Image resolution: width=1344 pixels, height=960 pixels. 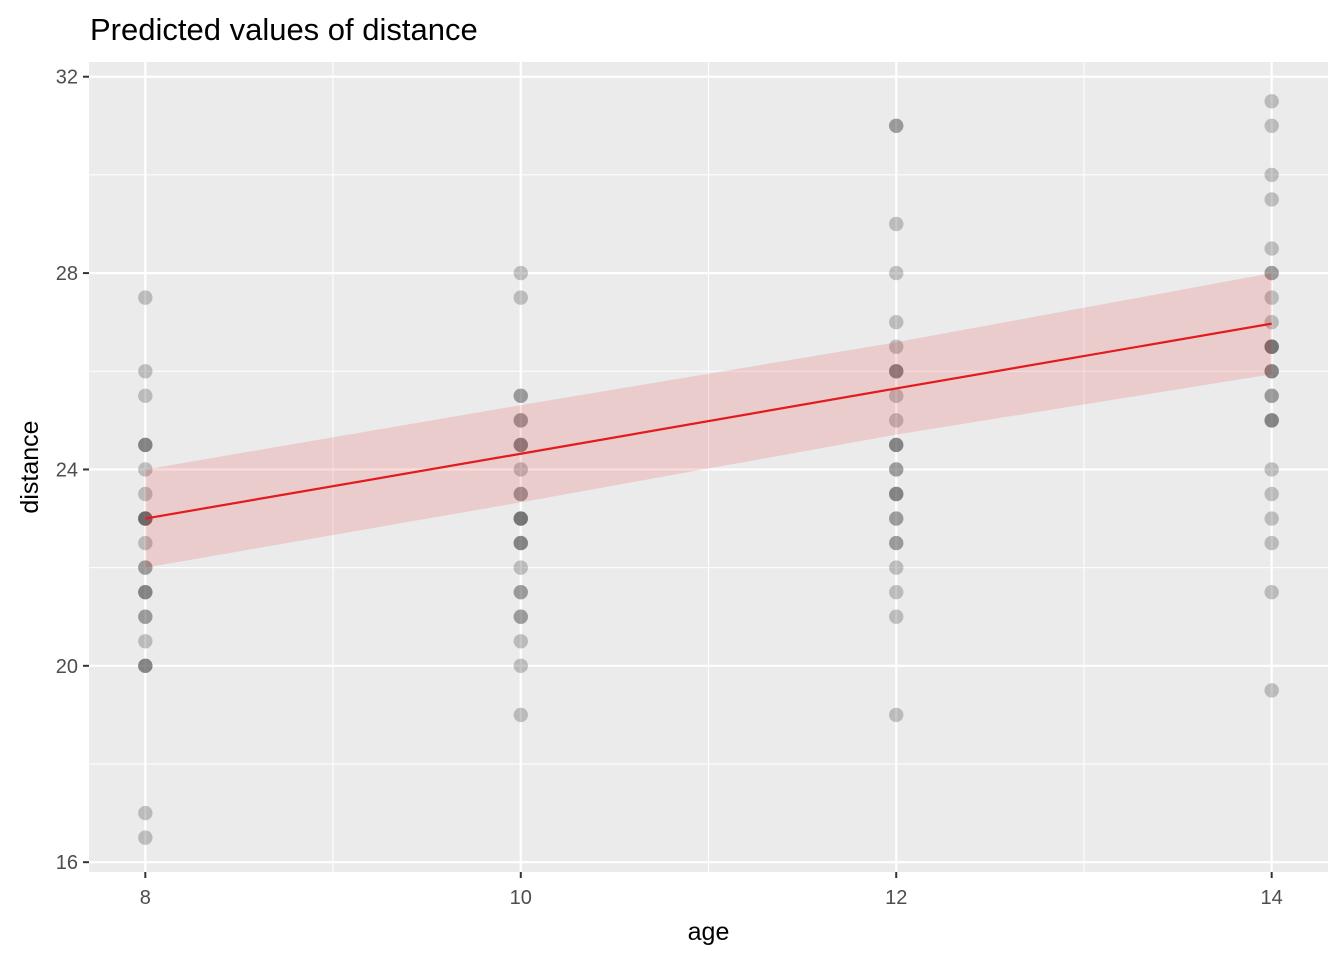 What do you see at coordinates (67, 78) in the screenshot?
I see `y-tick-label: 32` at bounding box center [67, 78].